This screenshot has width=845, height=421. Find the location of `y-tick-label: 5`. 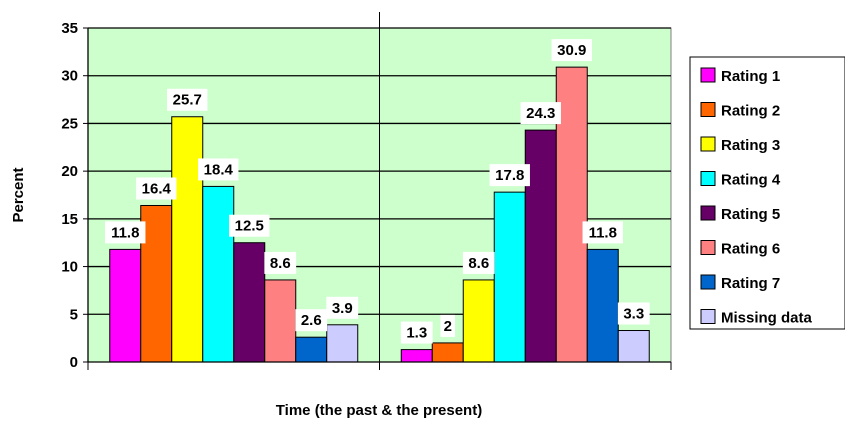

y-tick-label: 5 is located at coordinates (74, 314).